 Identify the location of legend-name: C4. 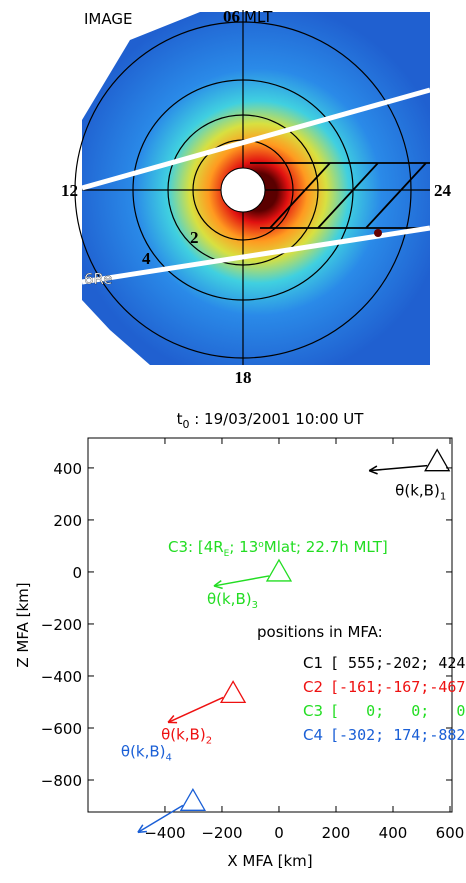
(313, 735).